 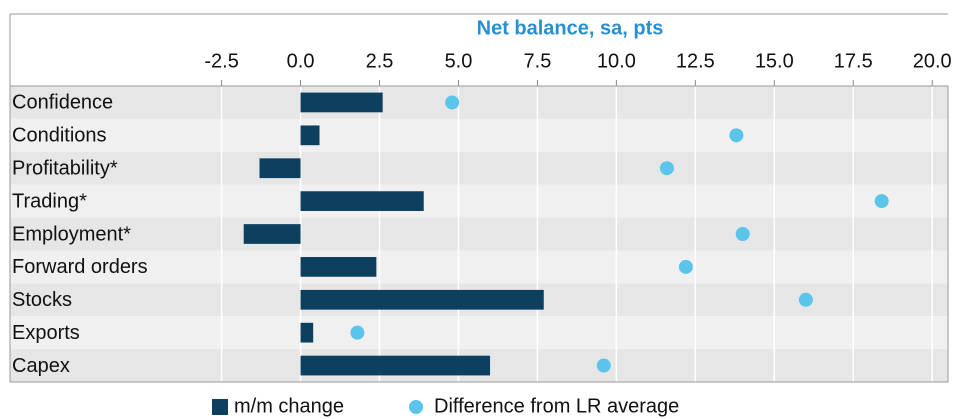 I want to click on x-tick-label: -2.5, so click(x=221, y=61).